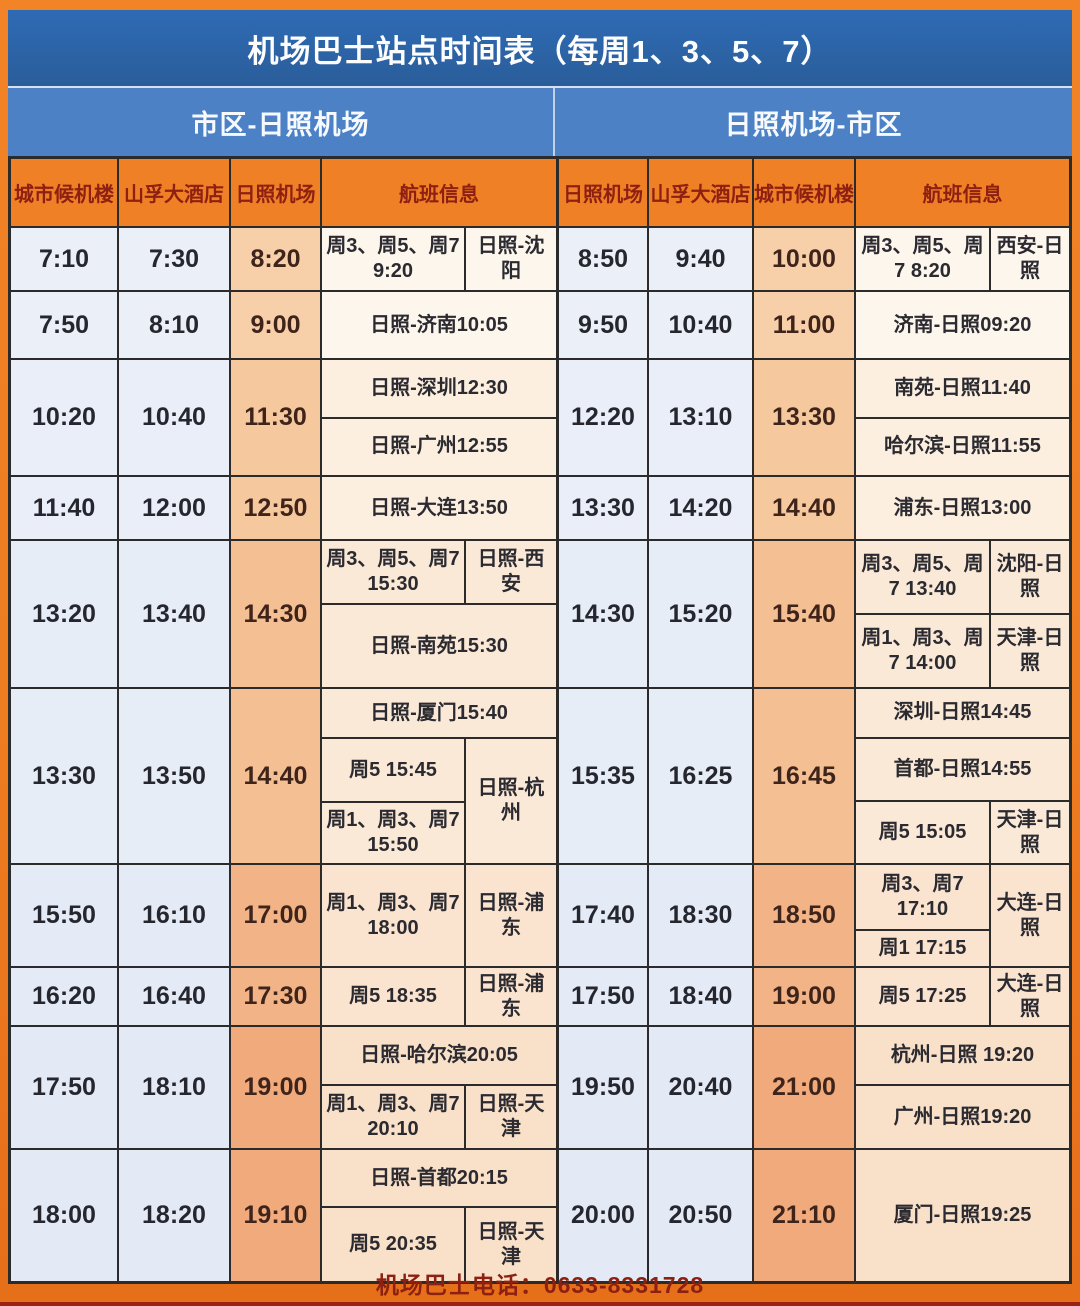  I want to click on left-table-half: 10:20 10:40 11:30 日照-深圳12:30 日照-广州12:55, so click(283, 417).